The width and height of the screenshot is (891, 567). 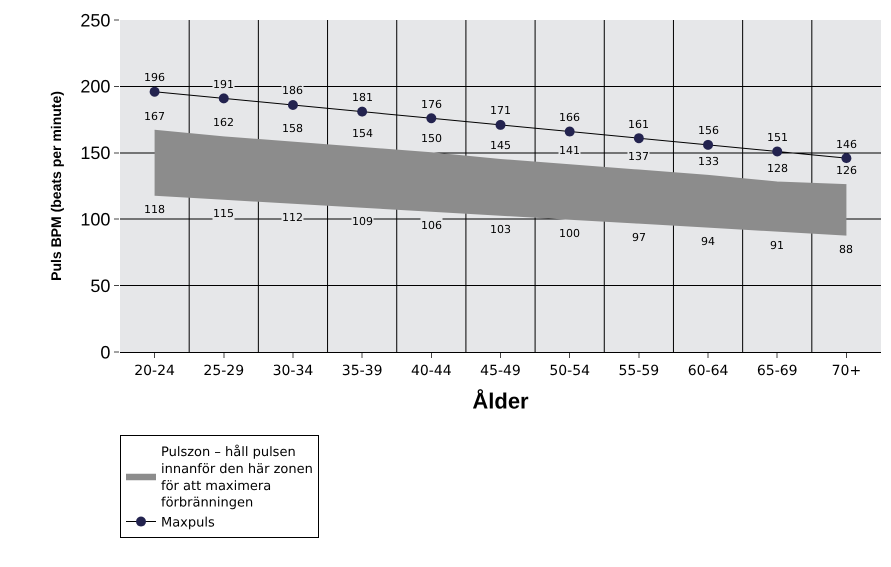 I want to click on data-label: 112, so click(x=292, y=217).